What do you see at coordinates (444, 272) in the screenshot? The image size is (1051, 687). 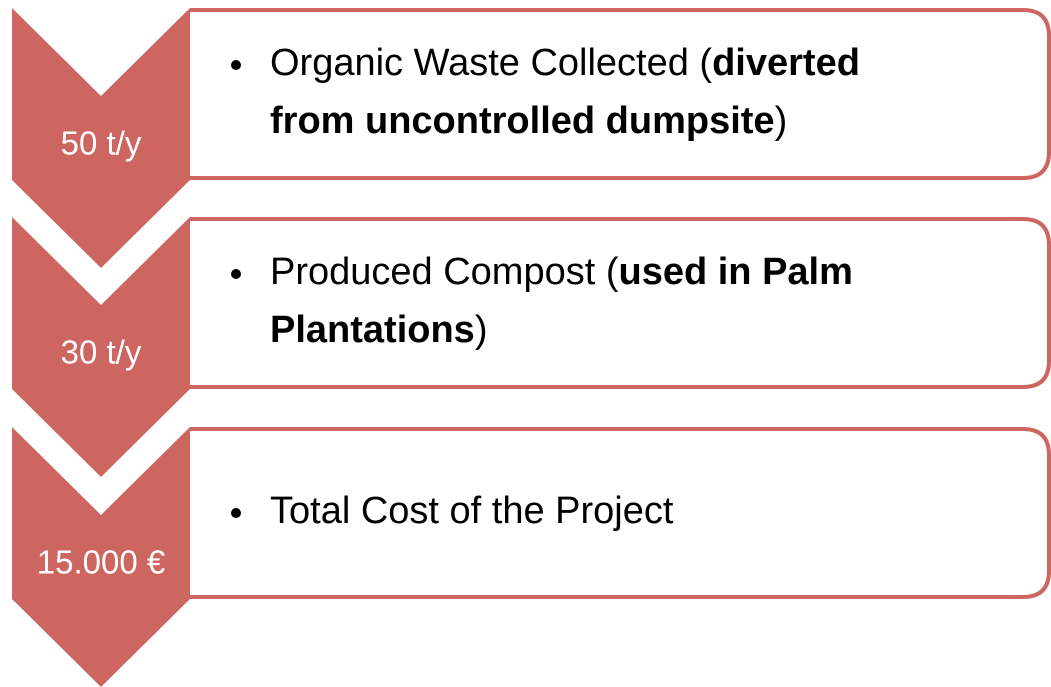 I see `text-span: Produced Compost (` at bounding box center [444, 272].